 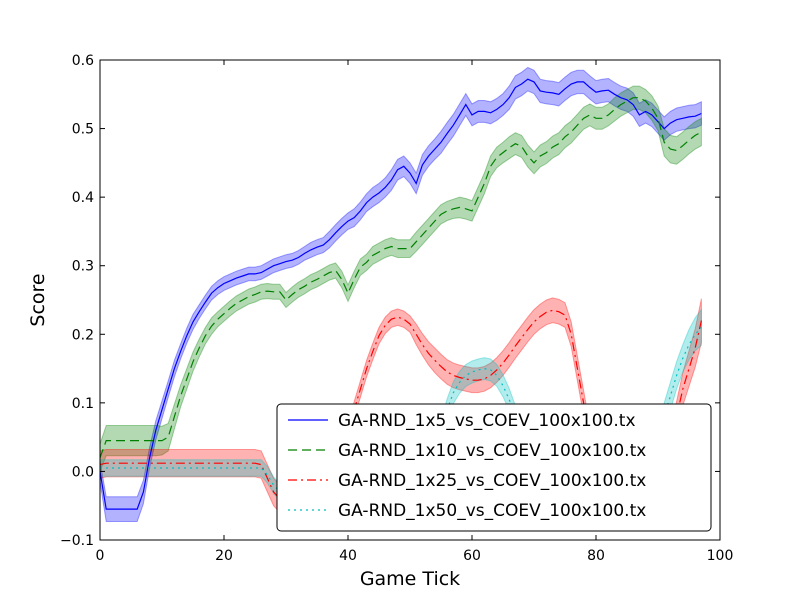 What do you see at coordinates (83, 130) in the screenshot?
I see `y-tick-label: 0.5` at bounding box center [83, 130].